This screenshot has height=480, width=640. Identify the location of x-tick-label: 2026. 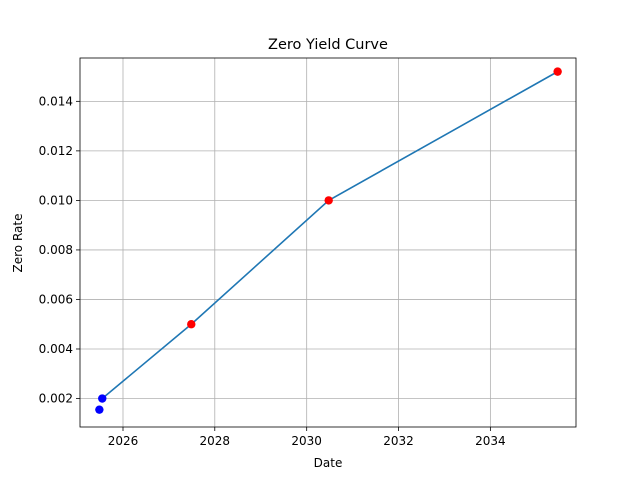
(123, 441).